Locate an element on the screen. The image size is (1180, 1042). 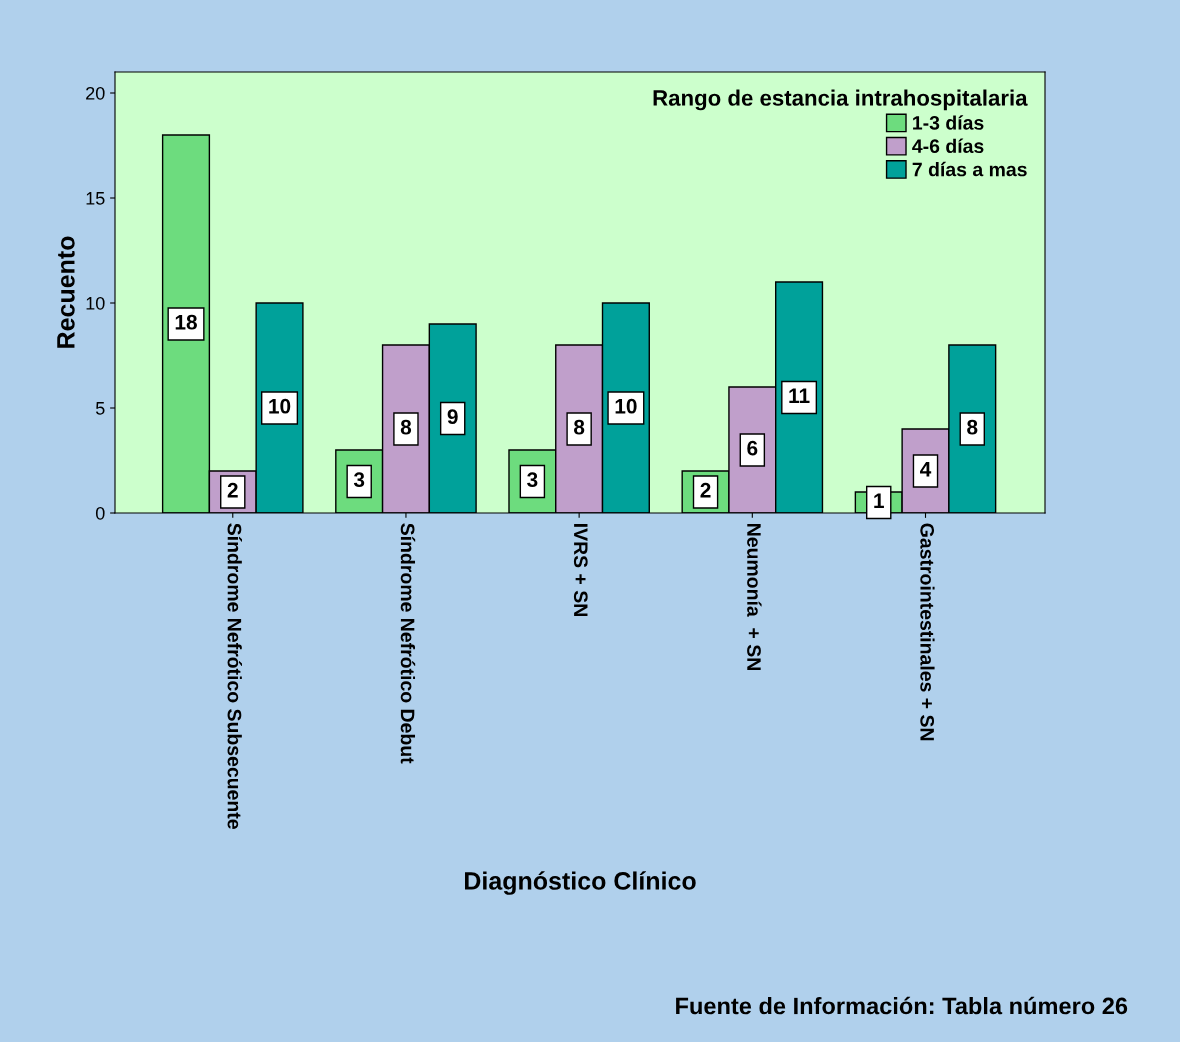
x-tick-label: IVRS + SN is located at coordinates (580, 570).